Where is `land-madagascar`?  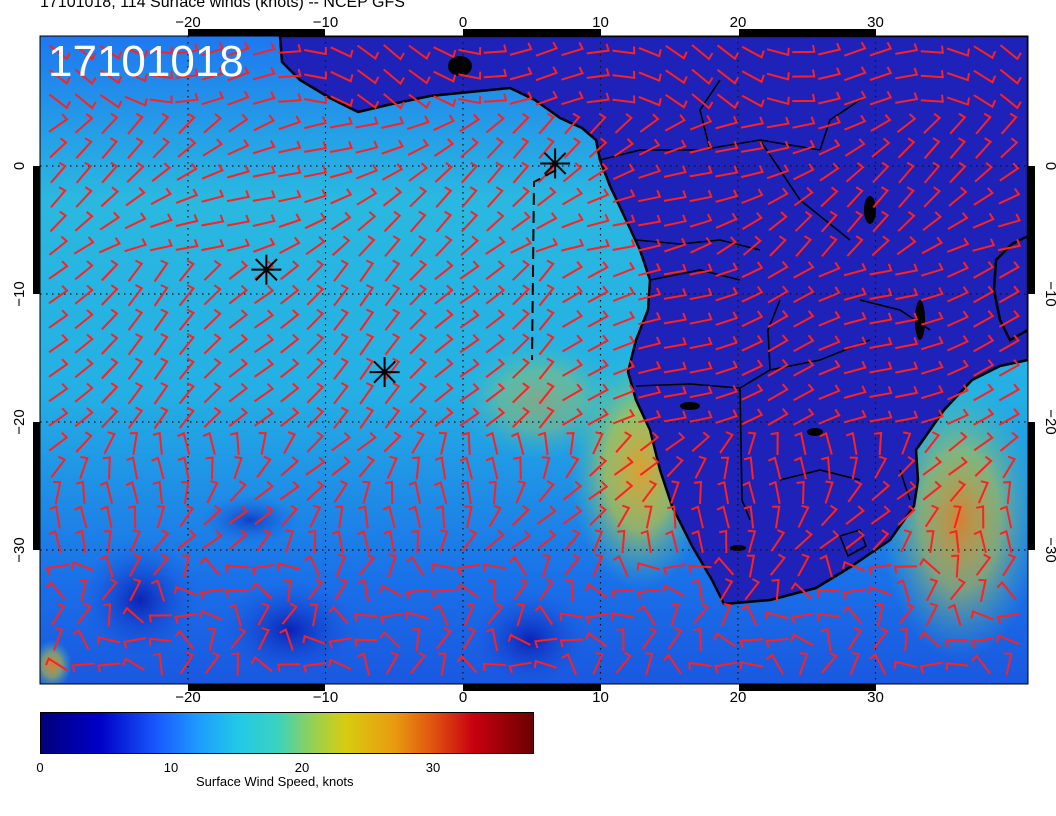
land-madagascar is located at coordinates (1010, 288).